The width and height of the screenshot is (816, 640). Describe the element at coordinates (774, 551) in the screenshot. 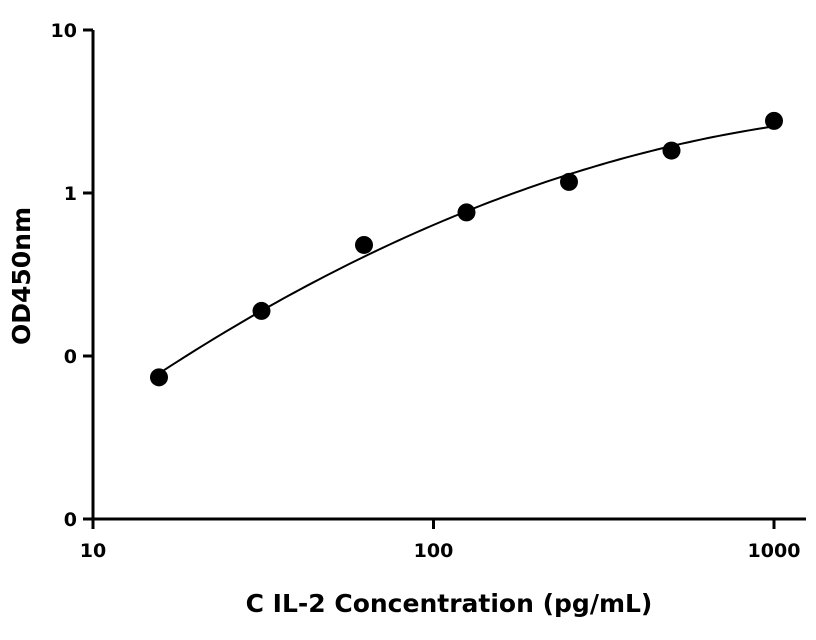

I see `x-tick-label: 1000` at that location.